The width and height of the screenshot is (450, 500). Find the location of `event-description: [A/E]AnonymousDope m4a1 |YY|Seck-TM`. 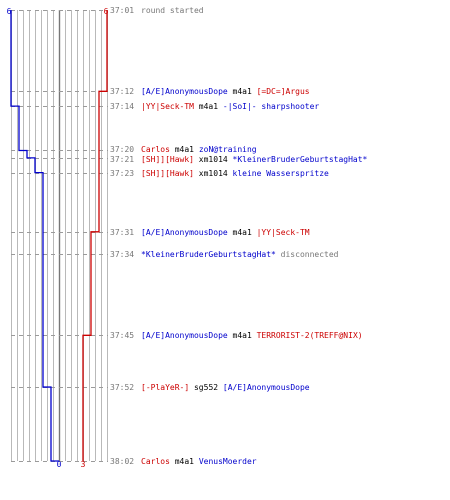

event-description: [A/E]AnonymousDope m4a1 |YY|Seck-TM is located at coordinates (225, 232).